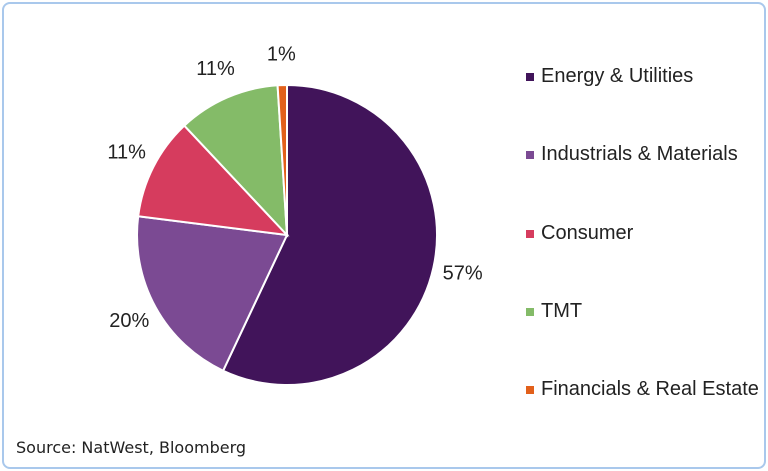 The width and height of the screenshot is (768, 471). I want to click on legend-entry: Energy & Utilities, so click(641, 76).